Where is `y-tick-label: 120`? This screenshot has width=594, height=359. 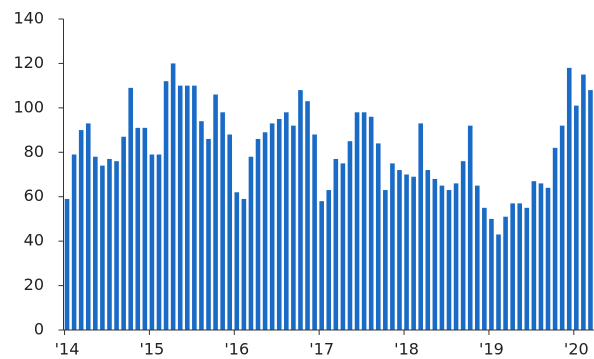
y-tick-label: 120 is located at coordinates (28, 62).